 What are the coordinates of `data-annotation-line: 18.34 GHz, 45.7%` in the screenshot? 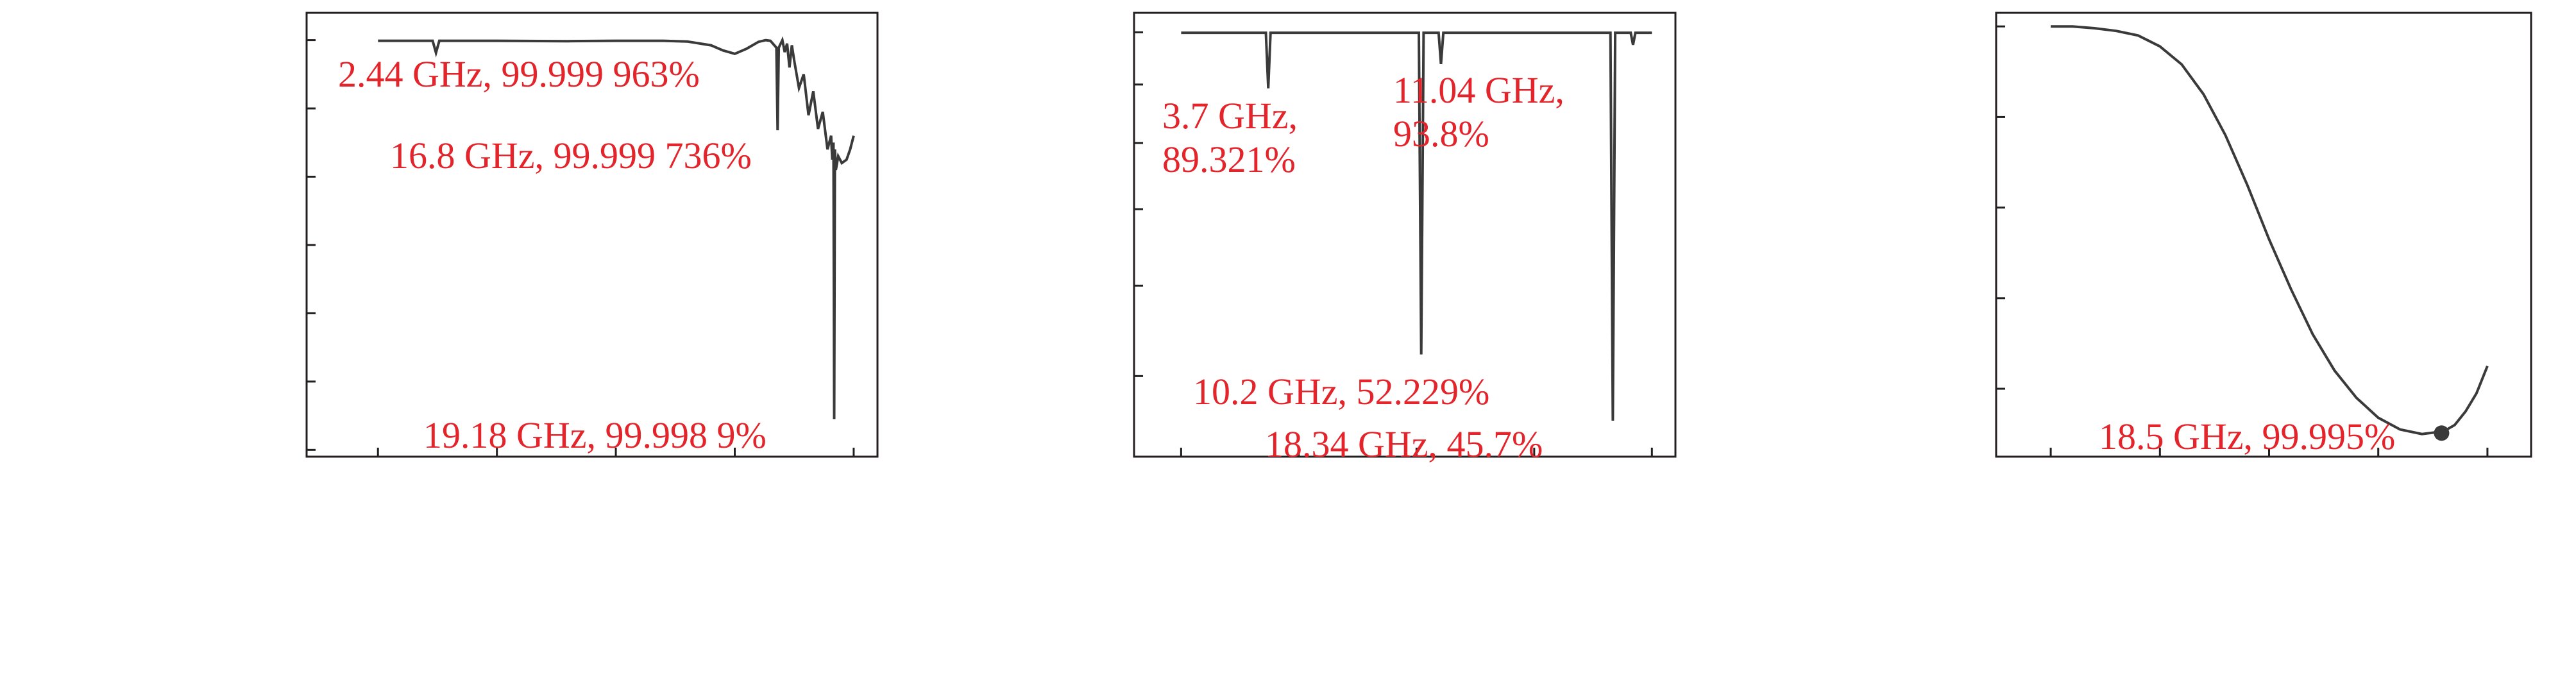 It's located at (1404, 444).